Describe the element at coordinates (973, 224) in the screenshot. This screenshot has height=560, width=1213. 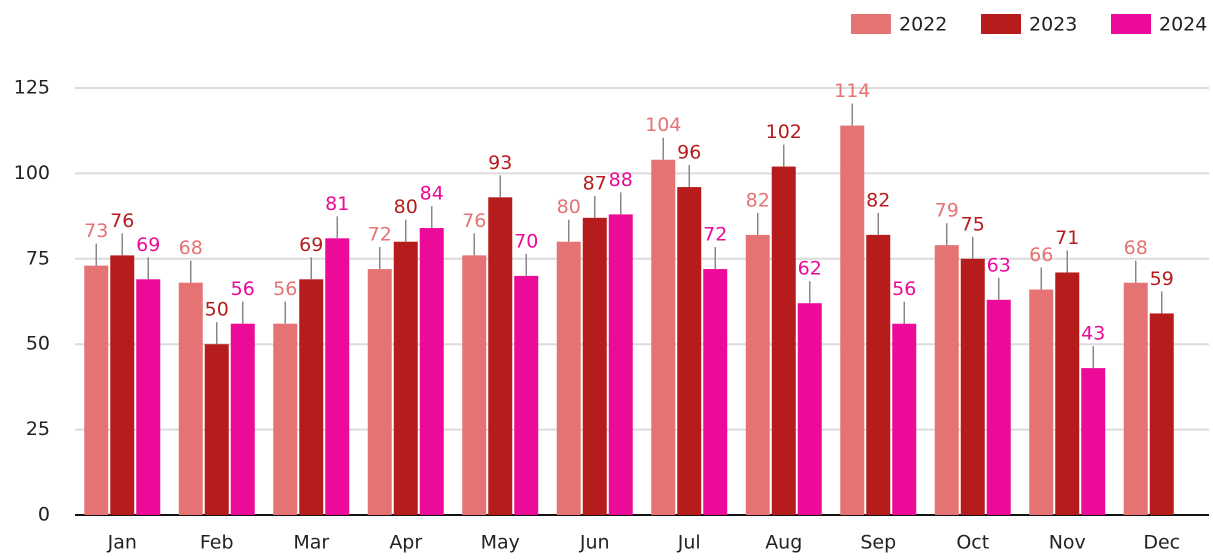
I see `value-label: 75` at that location.